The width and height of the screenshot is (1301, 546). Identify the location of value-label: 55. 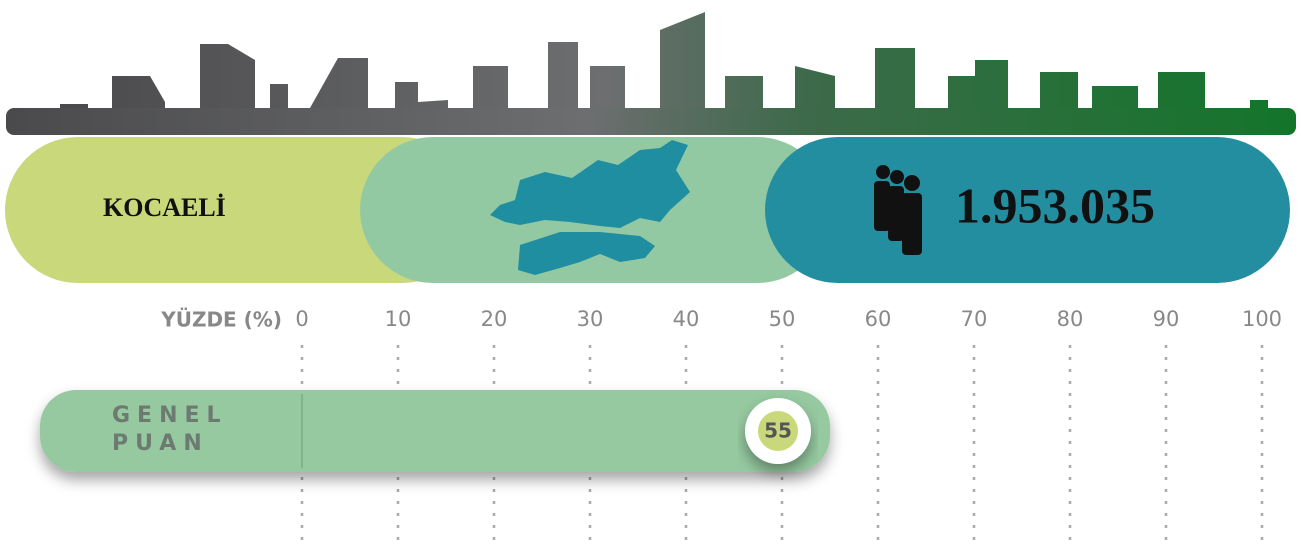
(778, 431).